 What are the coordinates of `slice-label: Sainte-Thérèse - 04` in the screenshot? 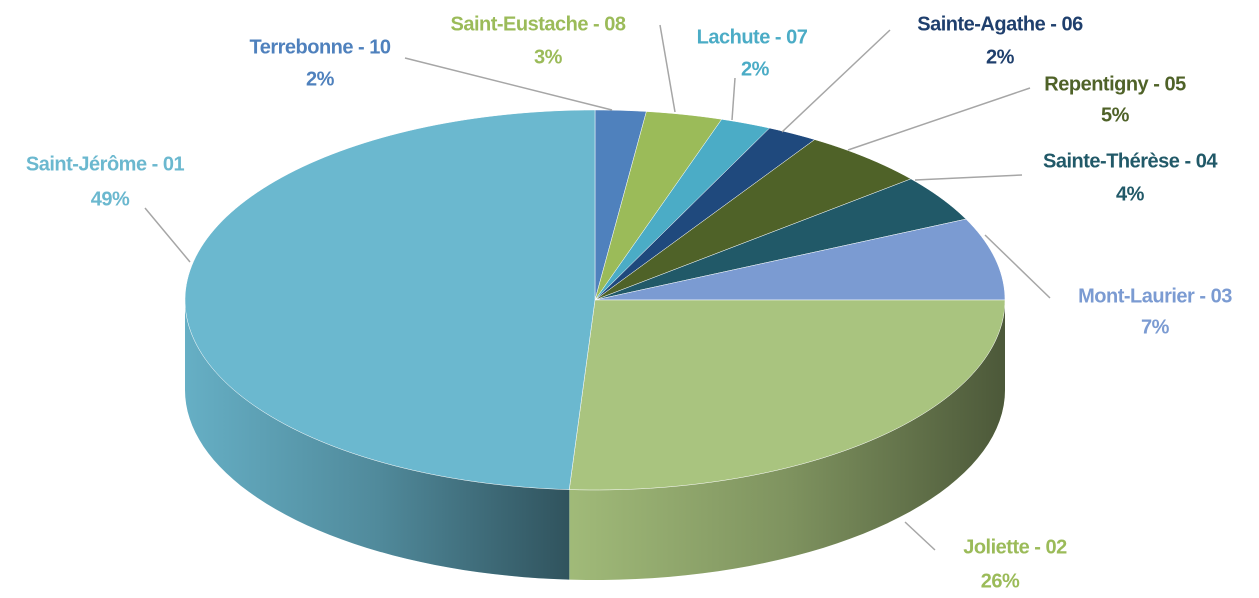 It's located at (1130, 161).